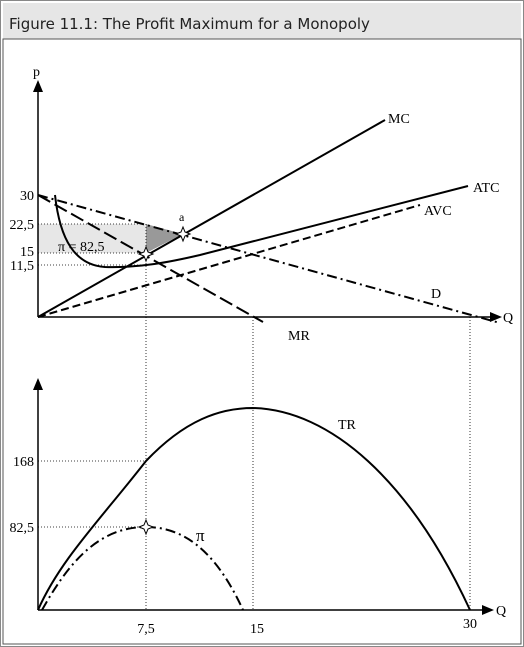  Describe the element at coordinates (92, 238) in the screenshot. I see `profit-area` at that location.